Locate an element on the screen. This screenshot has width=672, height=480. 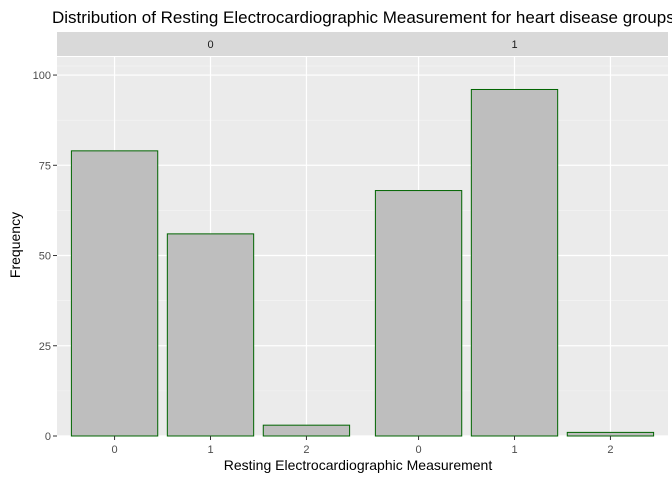
y-axis-title: Frequency is located at coordinates (15, 245).